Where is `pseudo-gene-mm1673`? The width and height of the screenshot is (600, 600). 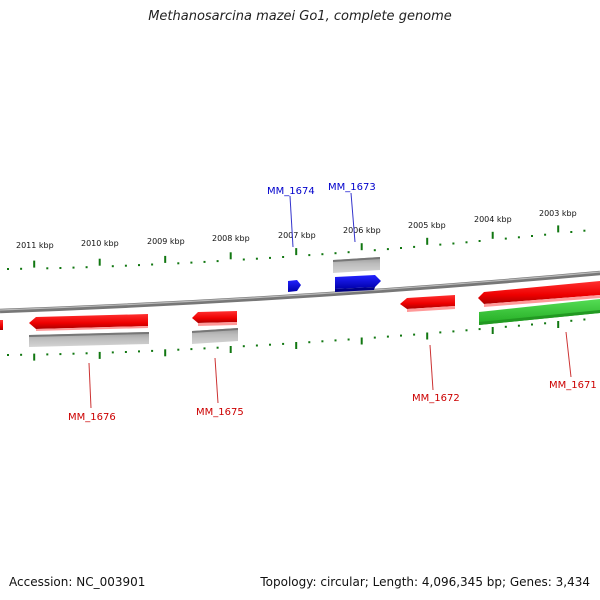 pseudo-gene-mm1673 is located at coordinates (356, 265).